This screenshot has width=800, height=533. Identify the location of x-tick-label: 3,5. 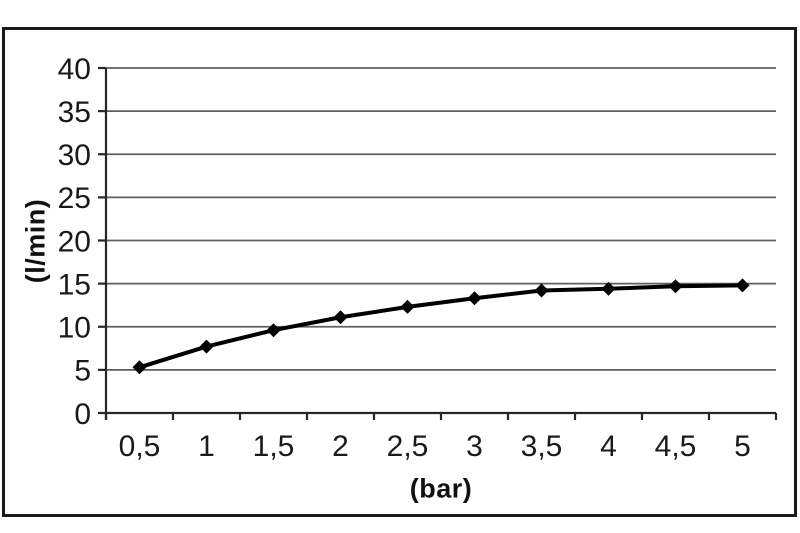
(542, 446).